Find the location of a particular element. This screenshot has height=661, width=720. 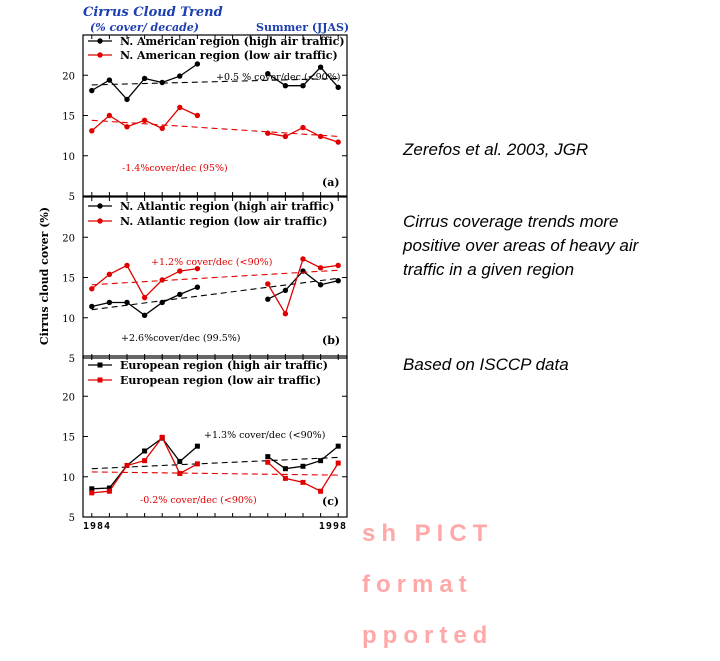

trend-label-high: +0.5 % cover/dec (<90%) is located at coordinates (278, 77).